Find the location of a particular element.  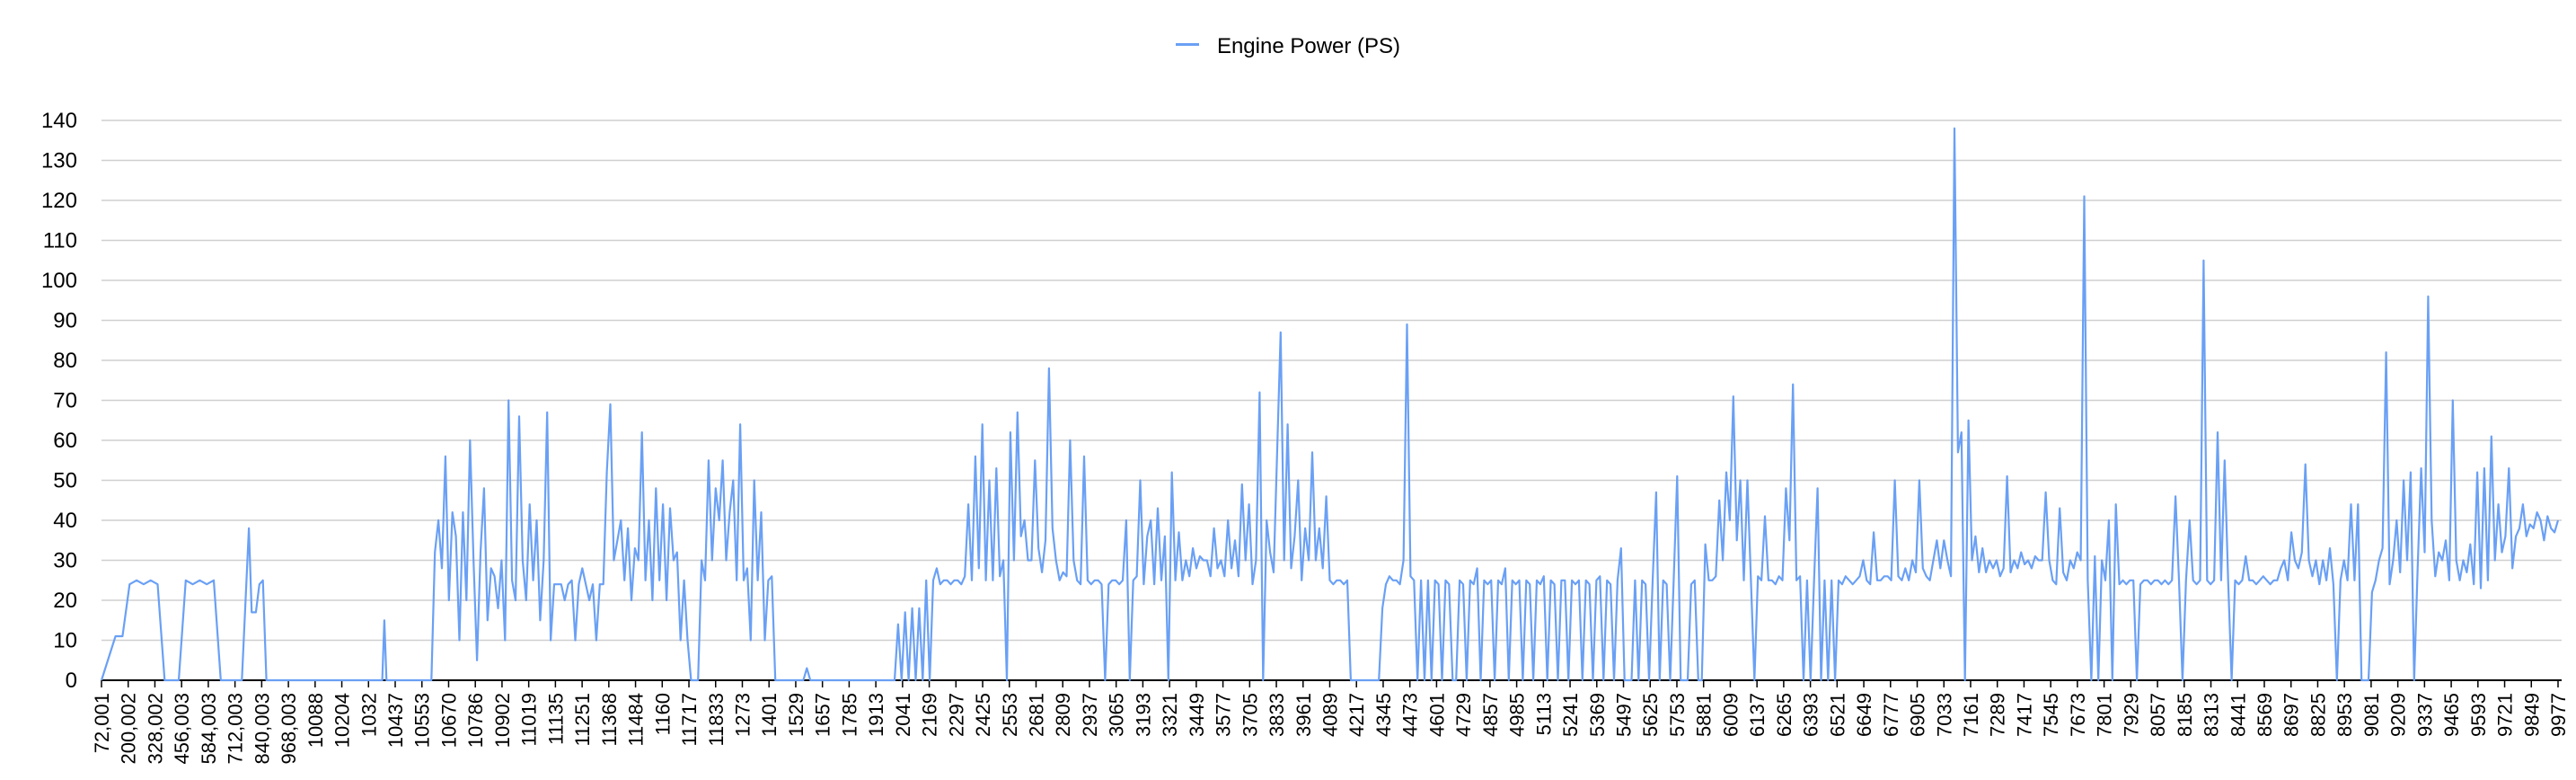

x-tick-label: 10437 is located at coordinates (395, 720).